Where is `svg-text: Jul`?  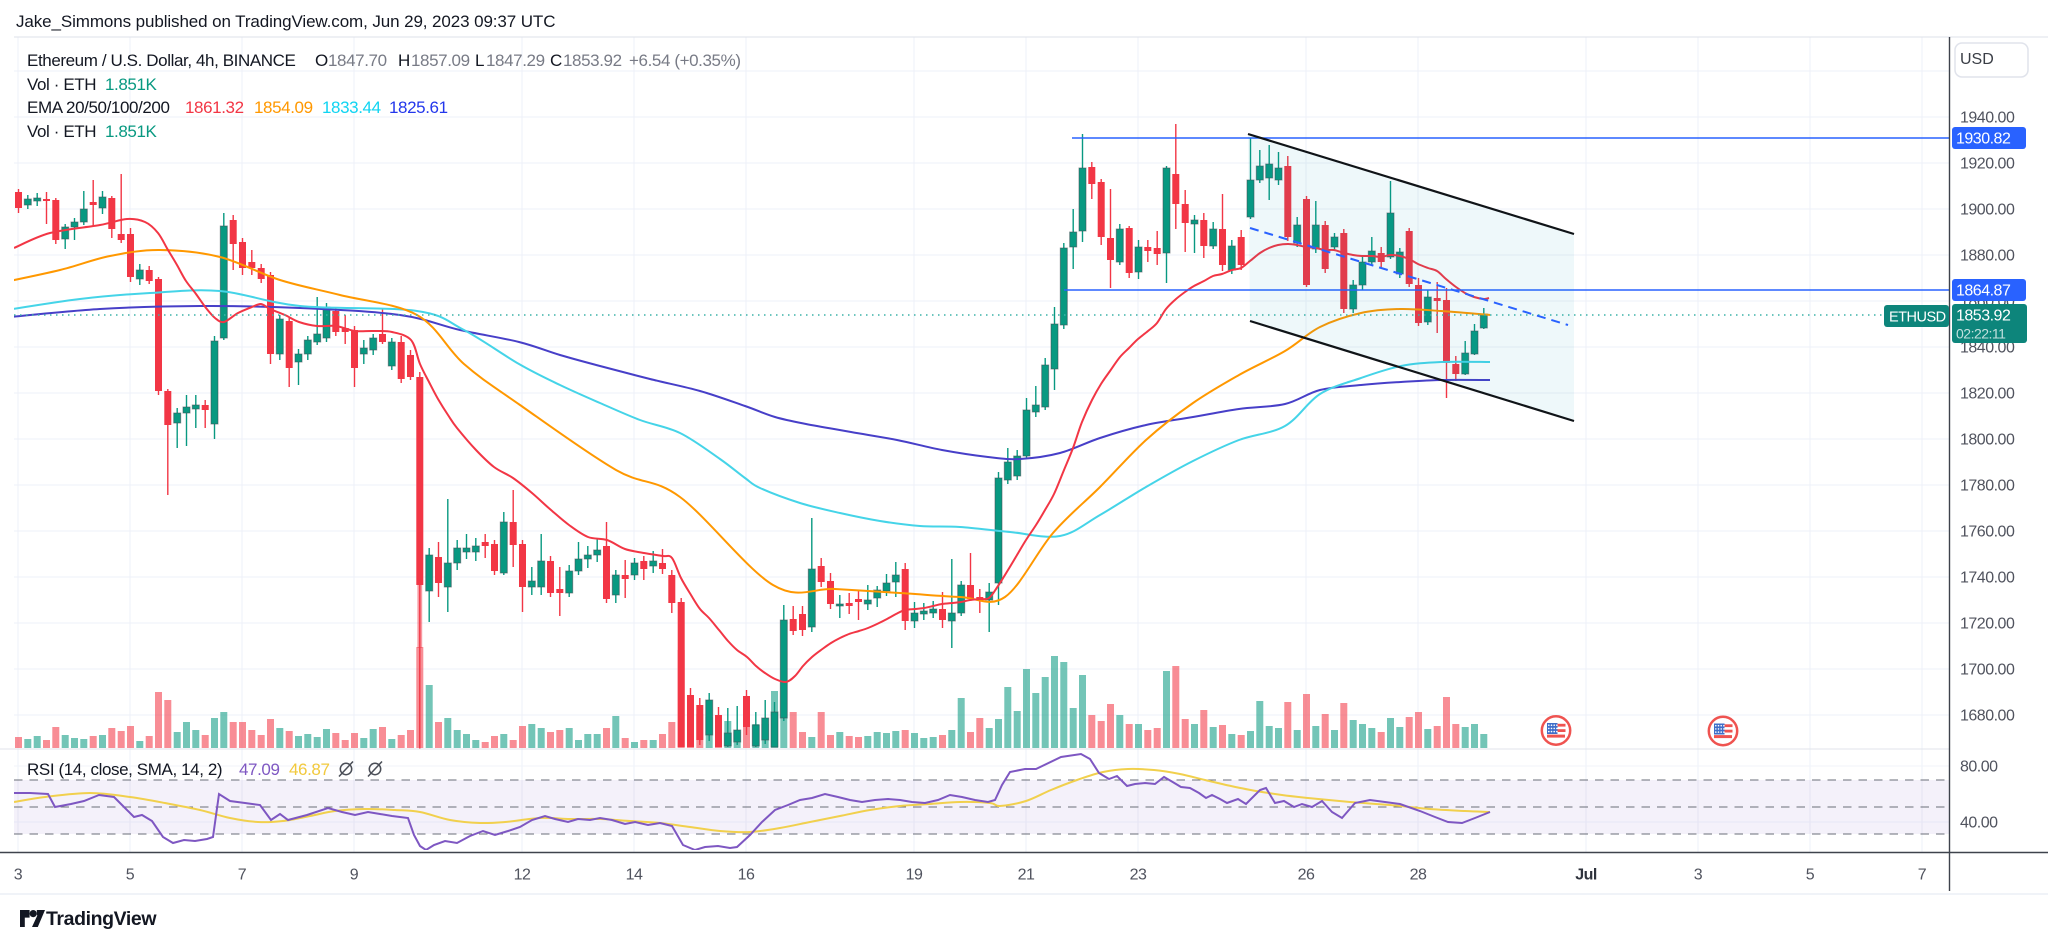
svg-text: Jul is located at coordinates (1586, 875).